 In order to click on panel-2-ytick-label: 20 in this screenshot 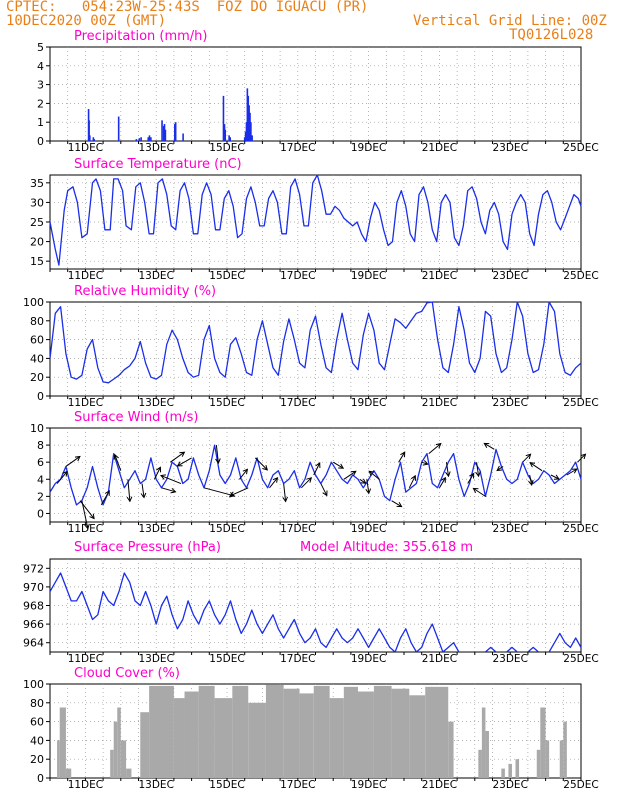, I will do `click(37, 242)`.